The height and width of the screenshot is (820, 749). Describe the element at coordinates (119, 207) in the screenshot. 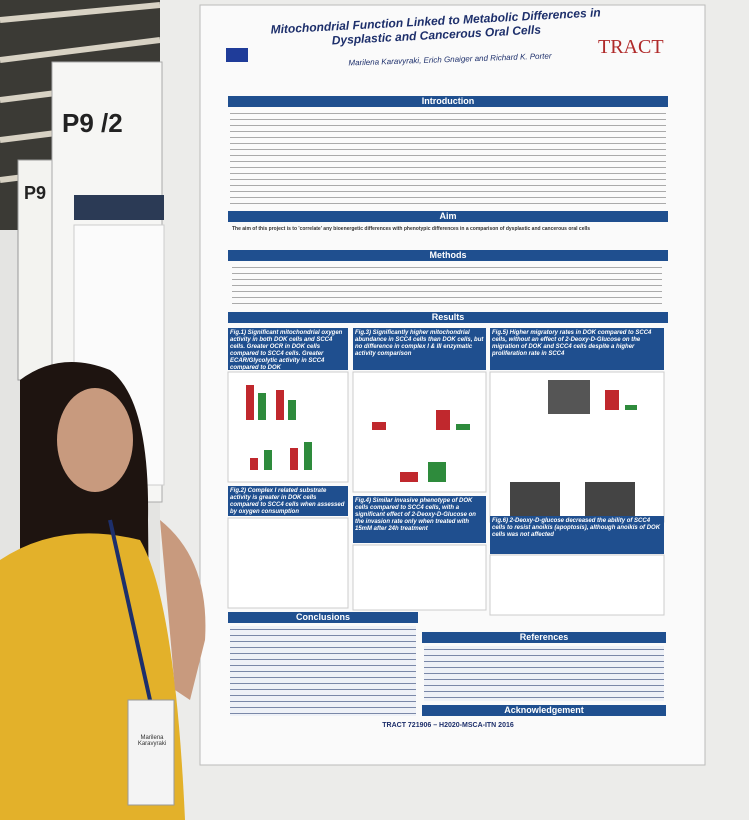

I see `side-poster-header` at that location.